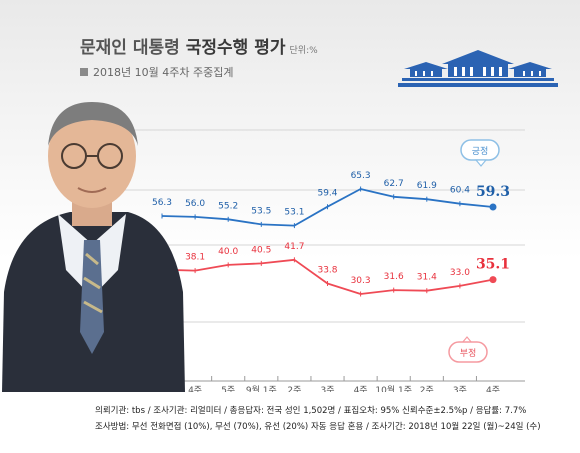 Image resolution: width=580 pixels, height=453 pixels. What do you see at coordinates (361, 176) in the screenshot?
I see `data-label-0-6: 65.3` at bounding box center [361, 176].